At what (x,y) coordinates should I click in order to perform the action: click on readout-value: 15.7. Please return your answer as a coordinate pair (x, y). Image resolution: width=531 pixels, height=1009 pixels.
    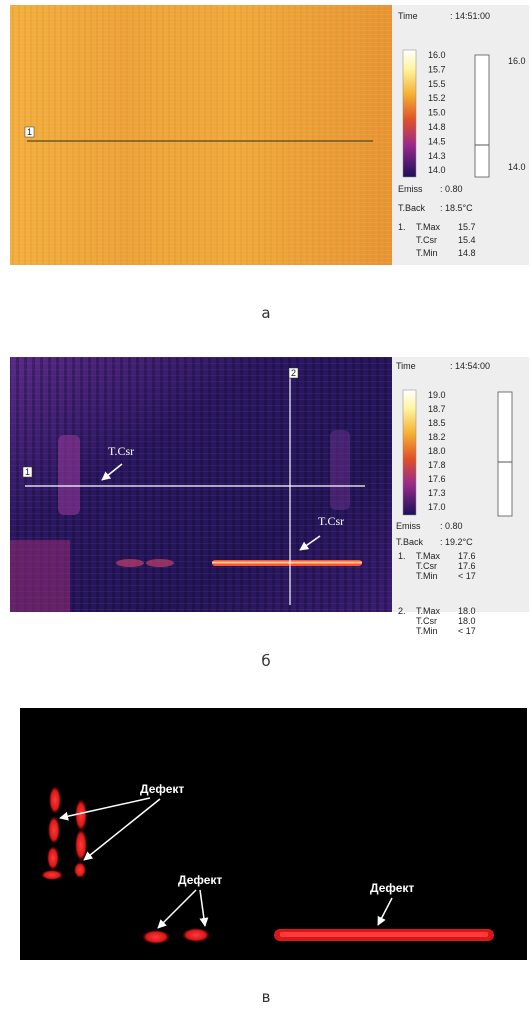
    Looking at the image, I should click on (467, 227).